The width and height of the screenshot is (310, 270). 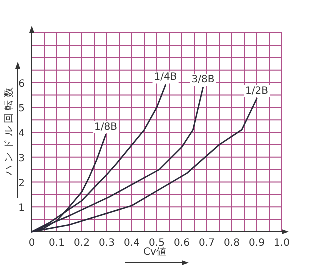 I want to click on series-label: 1/4B, so click(x=166, y=78).